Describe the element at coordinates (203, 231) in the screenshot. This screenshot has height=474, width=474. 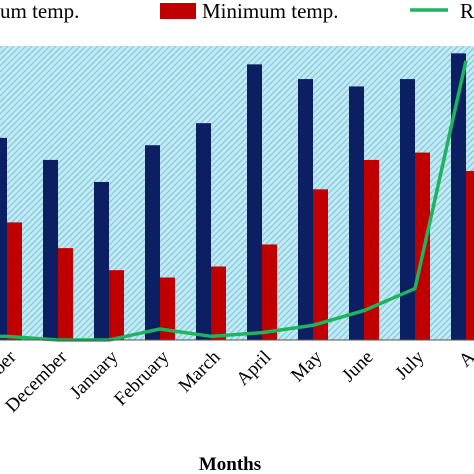
I see `bar-maximum-temp-march` at that location.